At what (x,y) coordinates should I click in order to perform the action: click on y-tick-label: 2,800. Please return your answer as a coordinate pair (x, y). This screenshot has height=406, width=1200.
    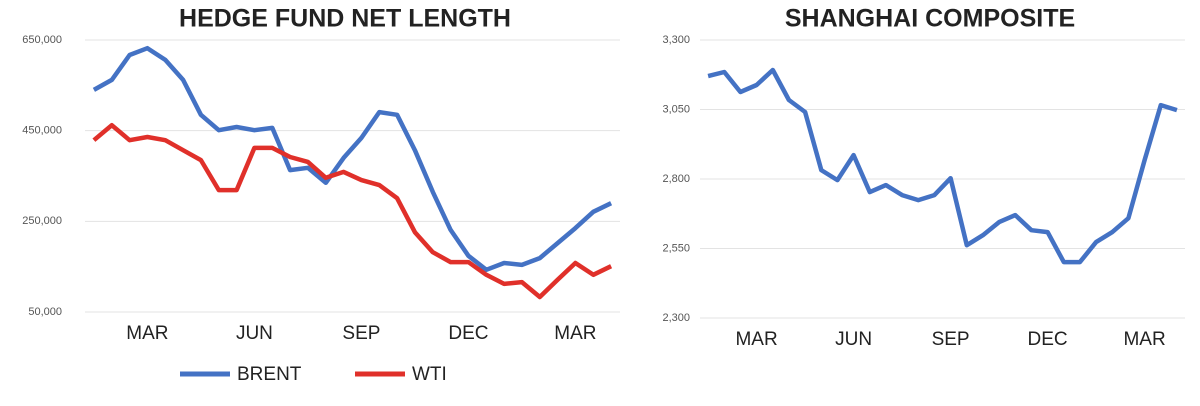
    Looking at the image, I should click on (676, 179).